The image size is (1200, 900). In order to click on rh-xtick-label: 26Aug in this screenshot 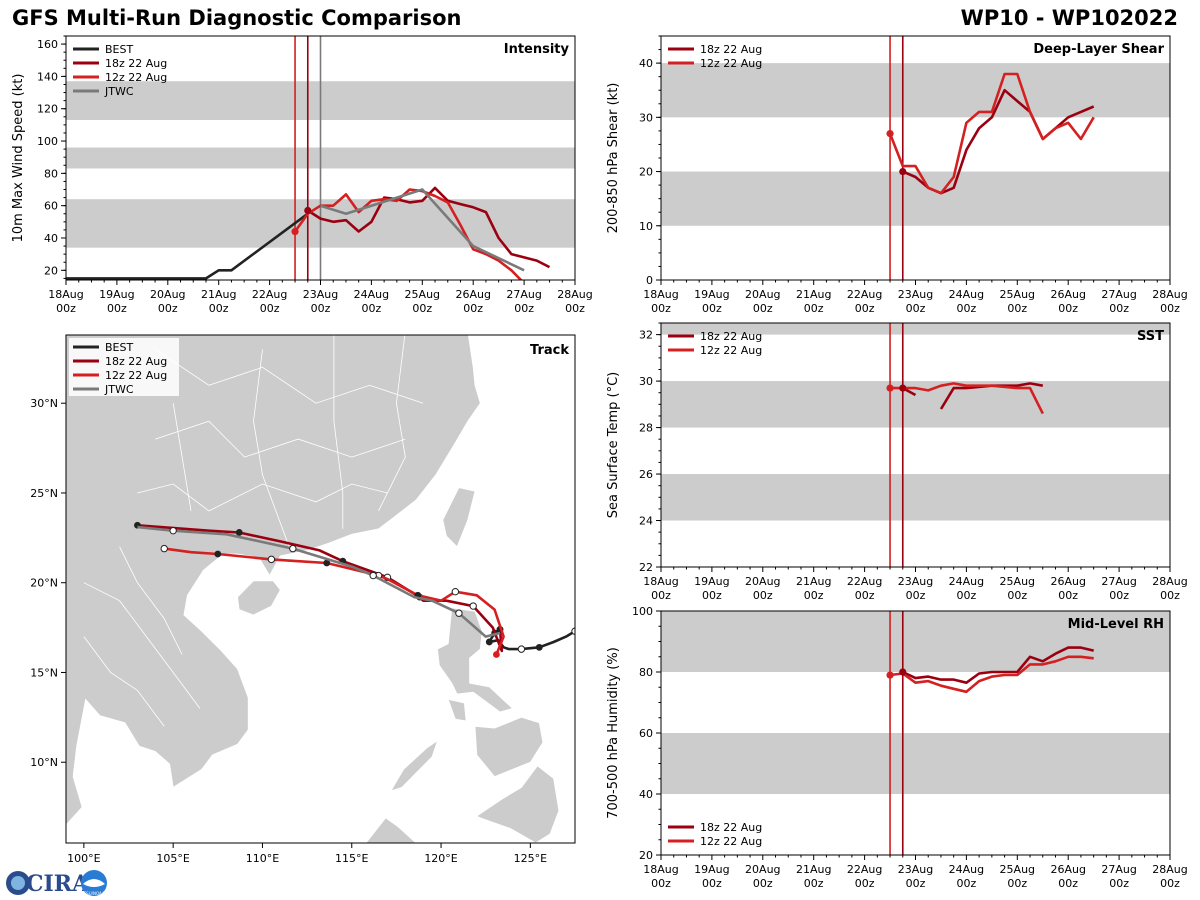, I will do `click(1067, 869)`.